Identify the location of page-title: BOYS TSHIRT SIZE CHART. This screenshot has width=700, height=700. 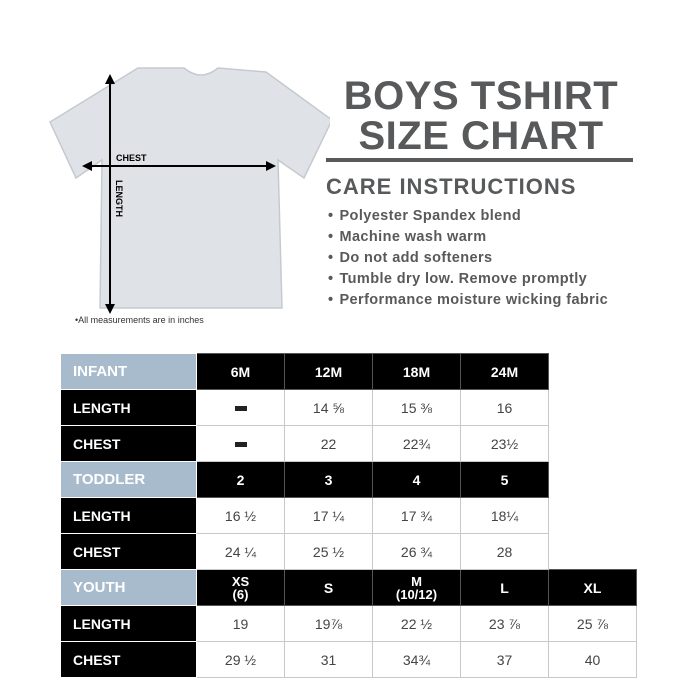
(481, 116).